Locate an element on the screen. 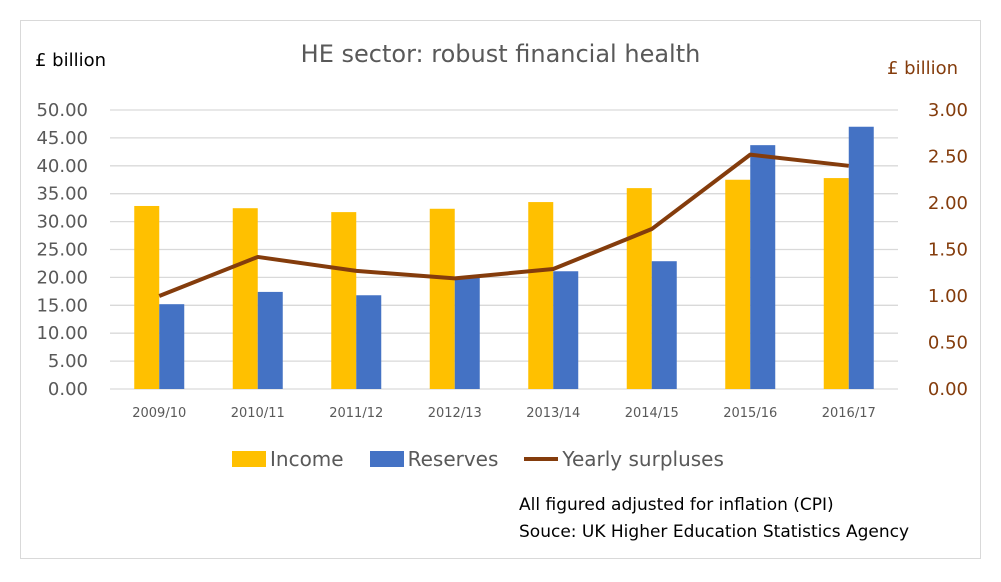 The width and height of the screenshot is (1001, 582). x-tick-label: 2012/13 is located at coordinates (455, 413).